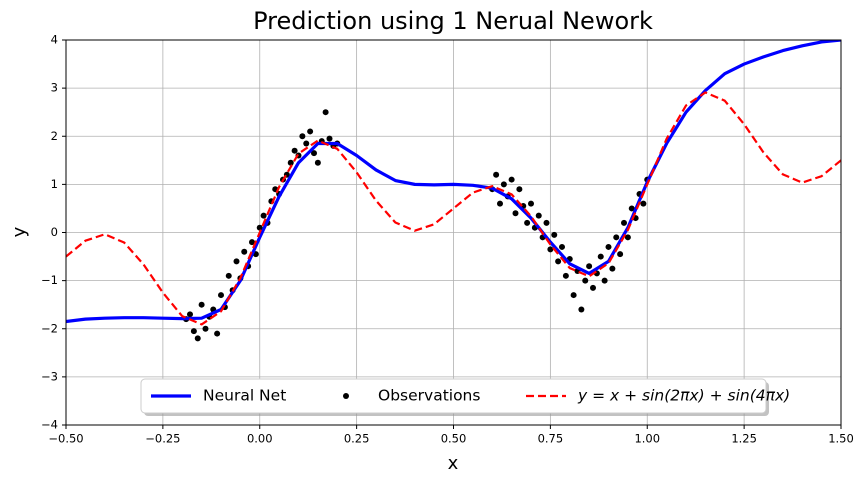 This screenshot has height=484, width=866. I want to click on legend-marker, so click(346, 396).